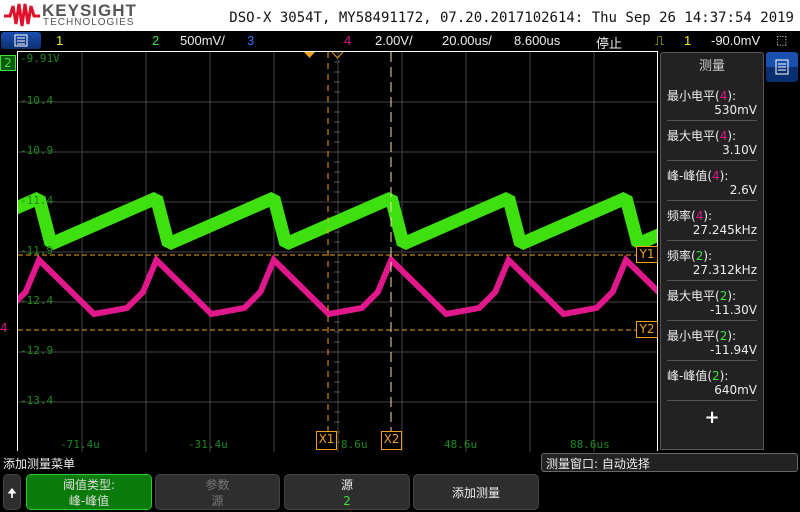 Image resolution: width=800 pixels, height=512 pixels. Describe the element at coordinates (8, 63) in the screenshot. I see `ch2-ground-marker: 2` at that location.